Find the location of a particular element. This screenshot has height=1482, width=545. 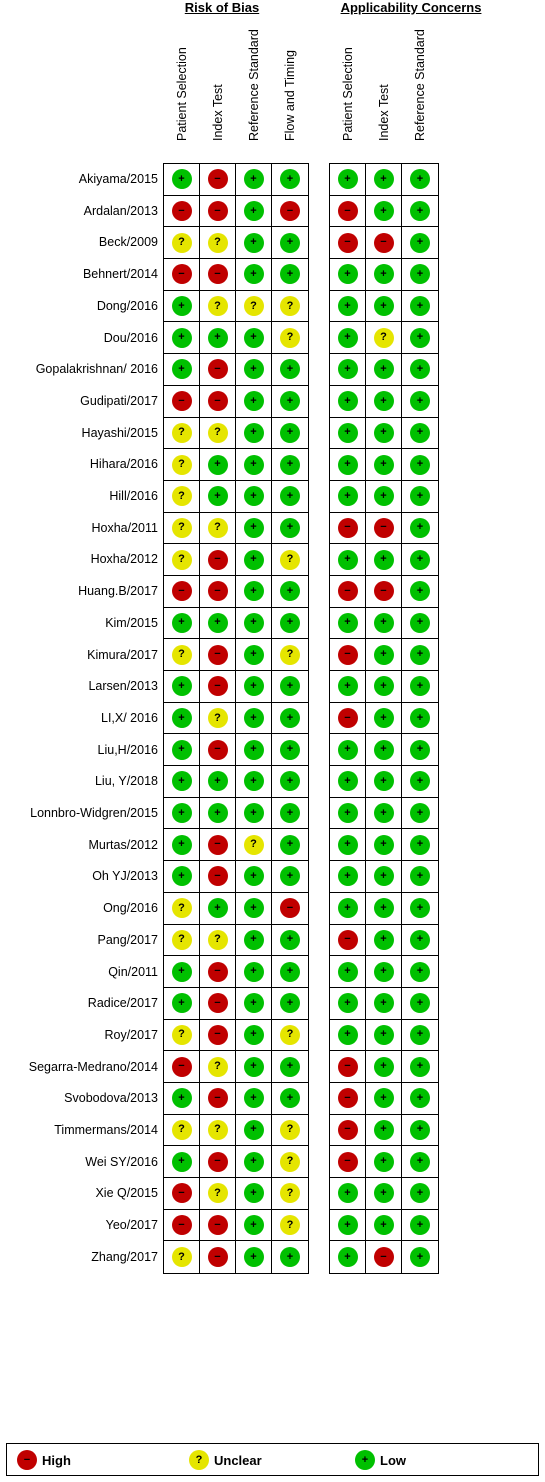

ac-header-index-test: Index Test is located at coordinates (384, 83).